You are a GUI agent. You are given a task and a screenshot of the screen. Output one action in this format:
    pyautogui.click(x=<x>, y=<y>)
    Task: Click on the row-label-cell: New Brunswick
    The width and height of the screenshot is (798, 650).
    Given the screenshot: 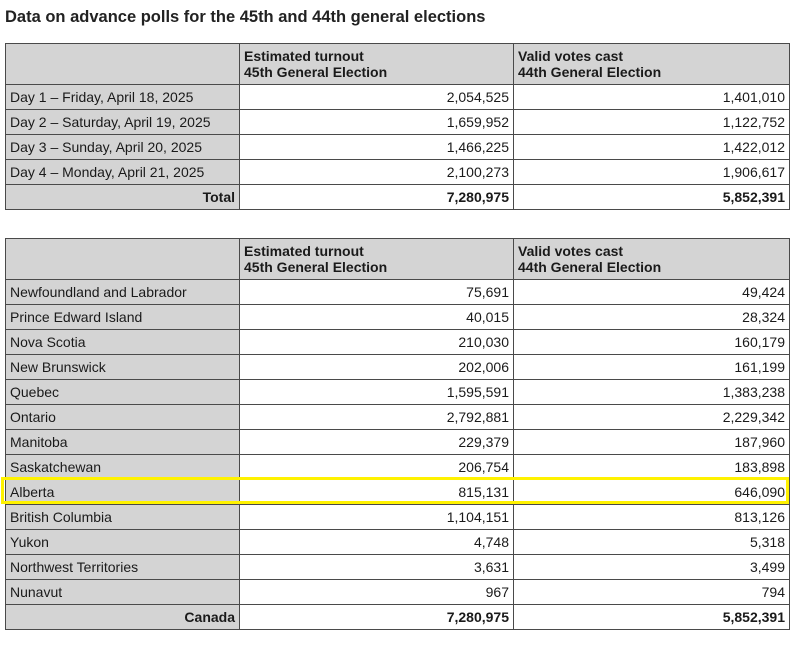 What is the action you would take?
    pyautogui.click(x=122, y=367)
    